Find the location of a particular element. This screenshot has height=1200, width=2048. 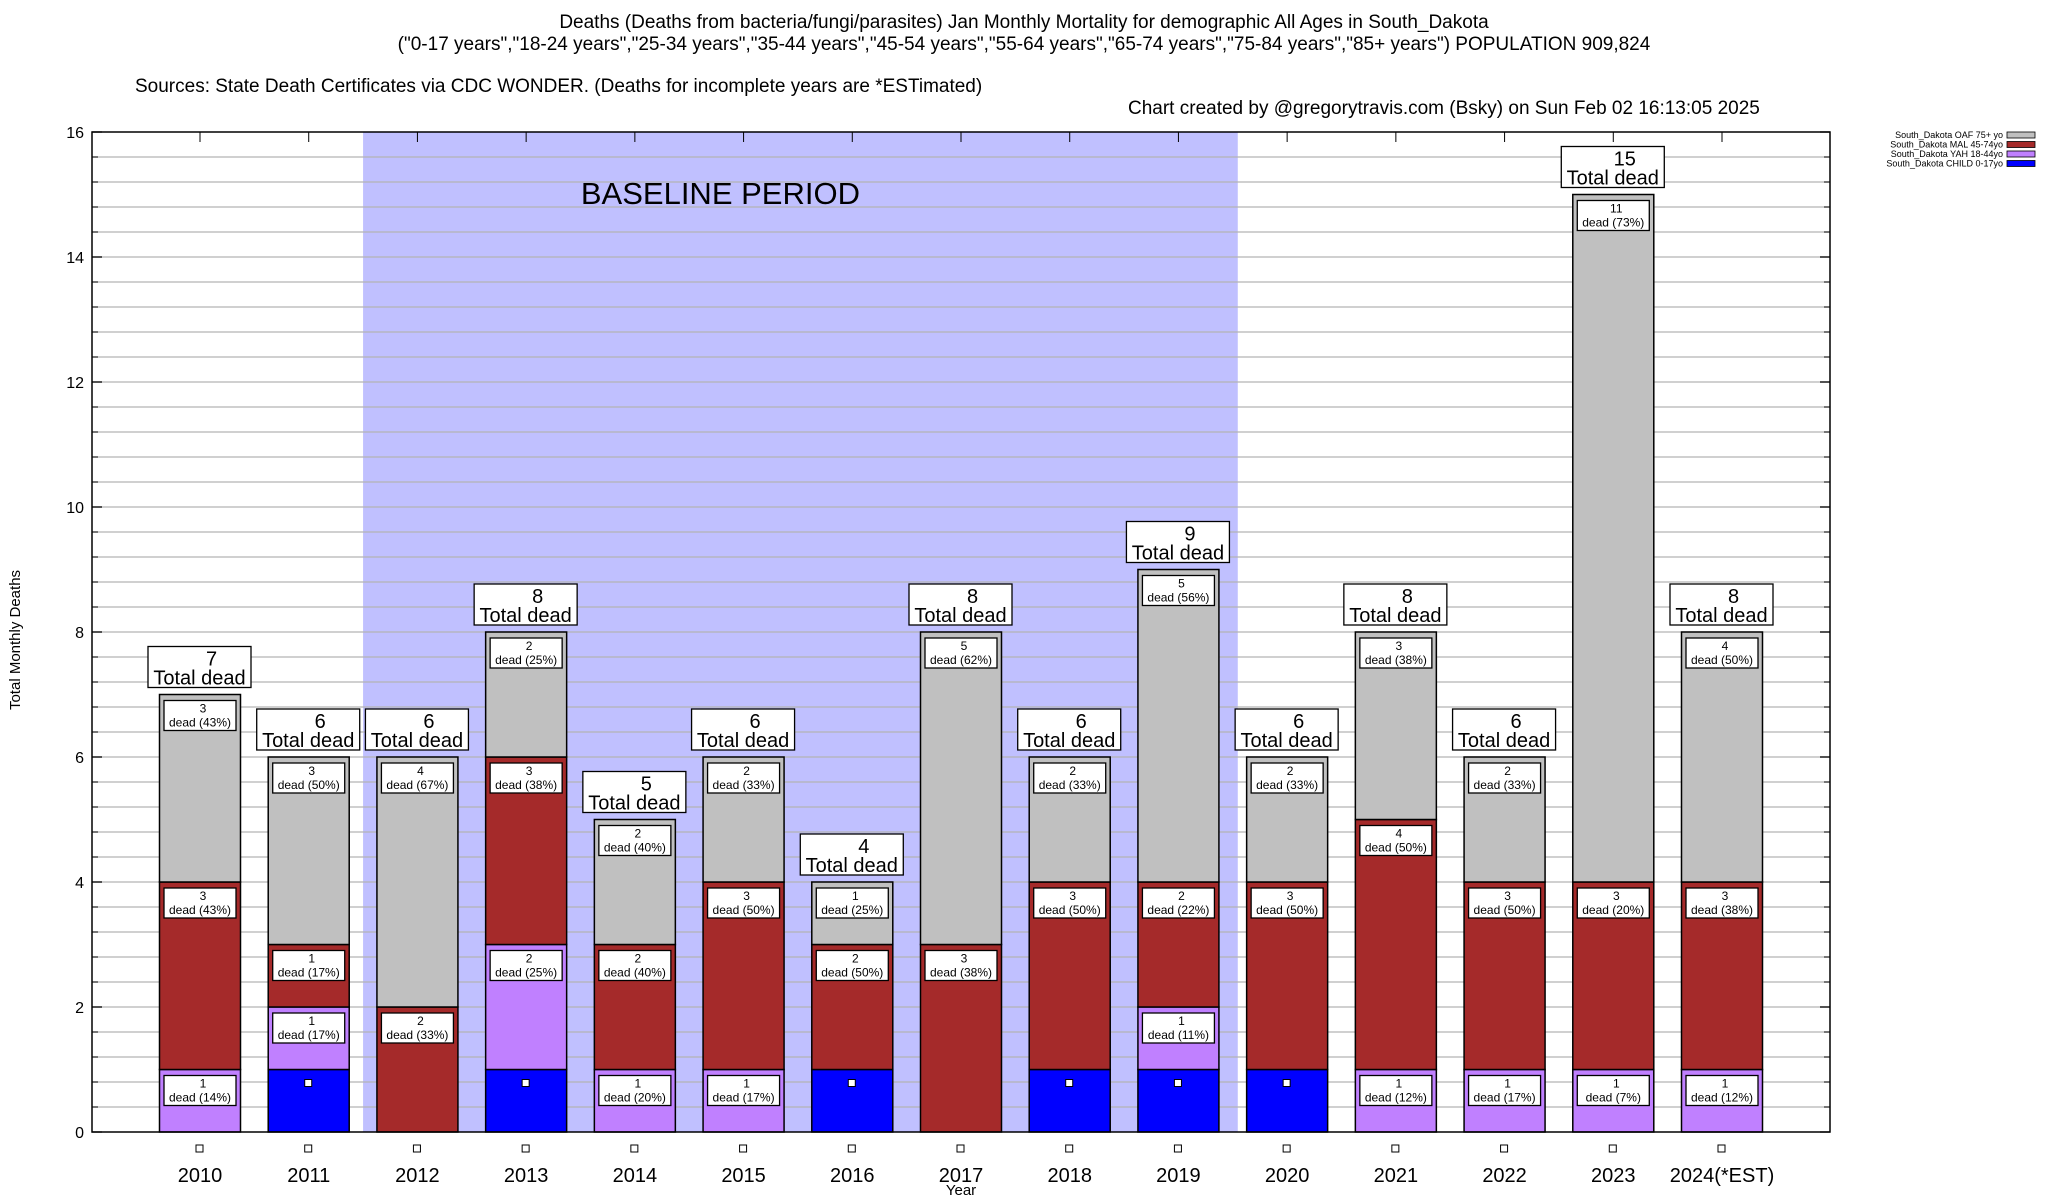

segment-count: 5 is located at coordinates (964, 646).